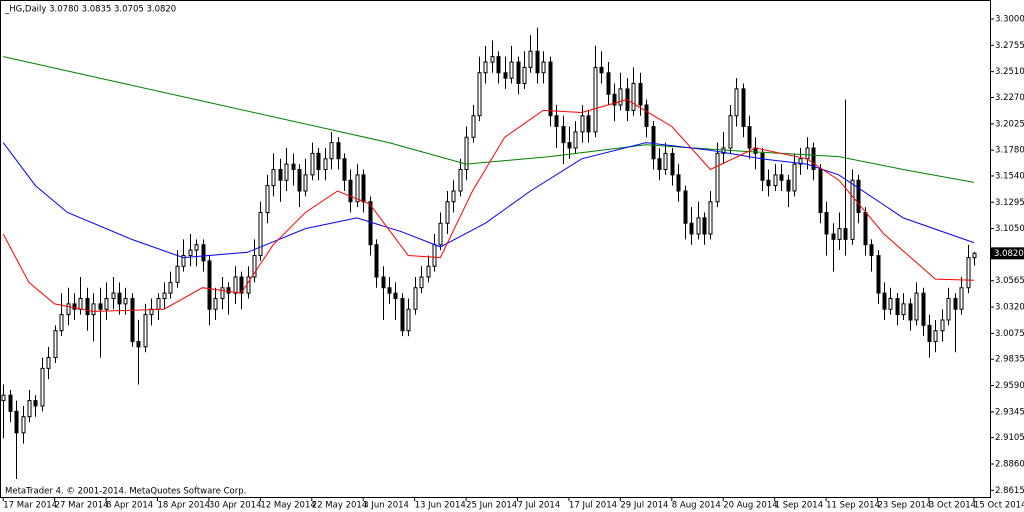 The width and height of the screenshot is (1024, 512). What do you see at coordinates (1009, 98) in the screenshot?
I see `y-tick-label: 3.2270` at bounding box center [1009, 98].